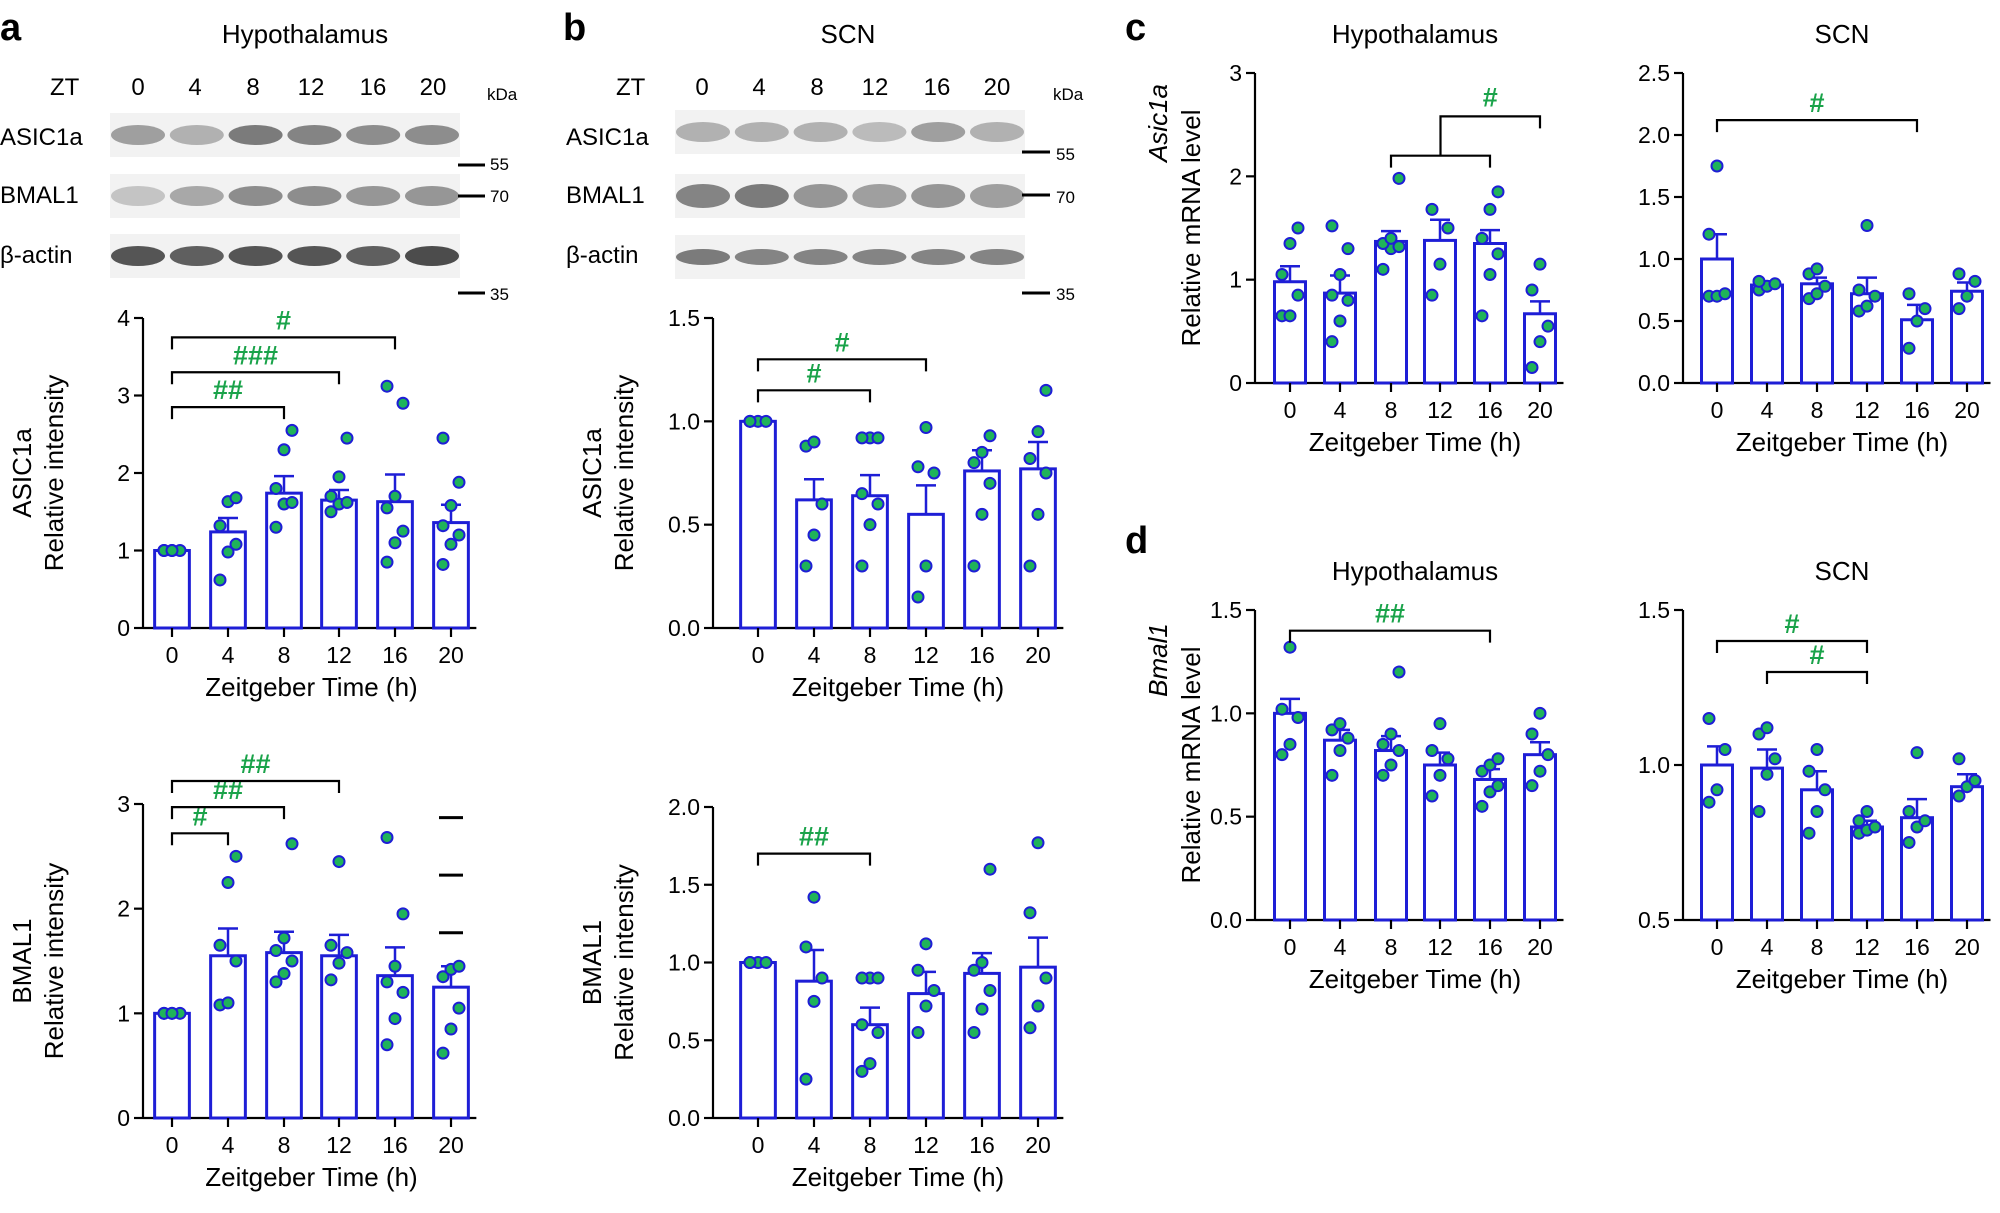 Image resolution: width=2000 pixels, height=1213 pixels. I want to click on x-tick-label: 0, so click(172, 655).